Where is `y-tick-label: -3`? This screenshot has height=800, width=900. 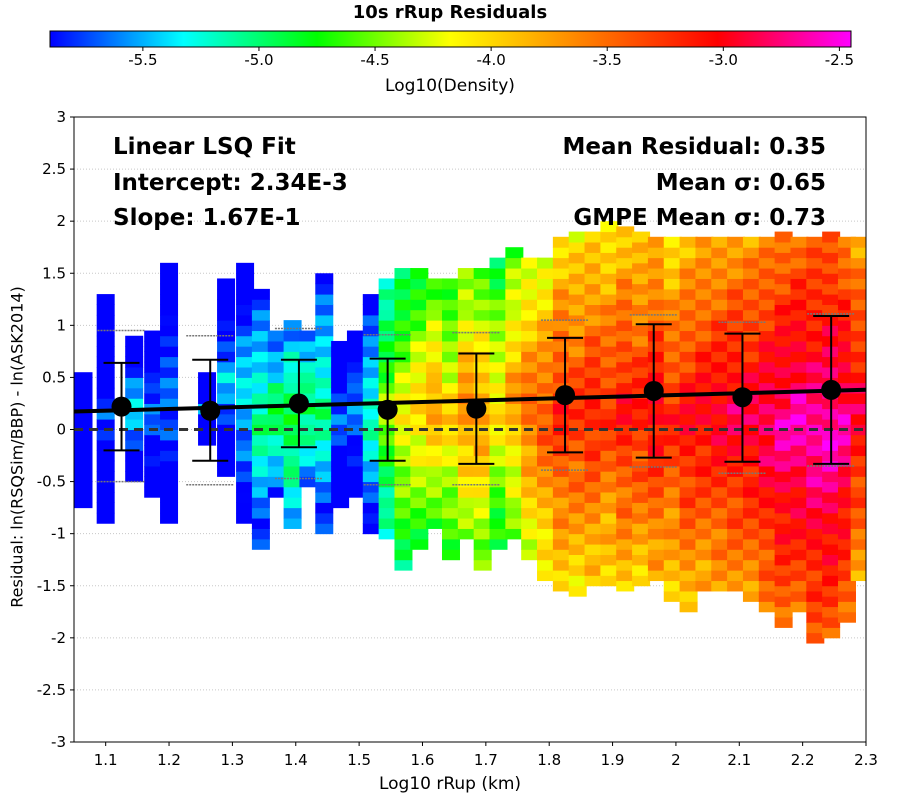
y-tick-label: -3 is located at coordinates (58, 742).